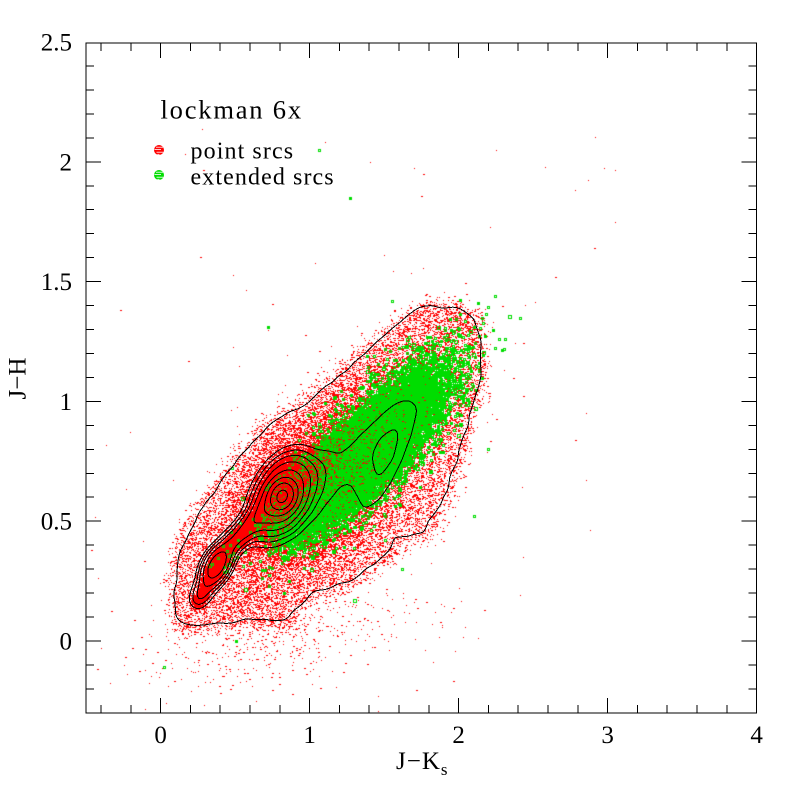  What do you see at coordinates (56, 282) in the screenshot?
I see `svg-text: 1.5` at bounding box center [56, 282].